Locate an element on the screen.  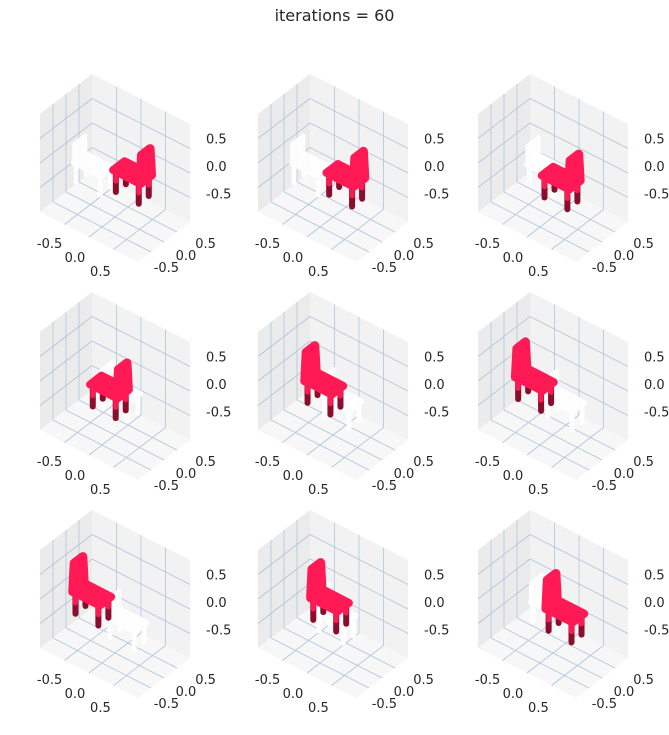
subplot-3: -0.50.00.50.50.0-0.50.50.0-0.5 is located at coordinates (572, 177).